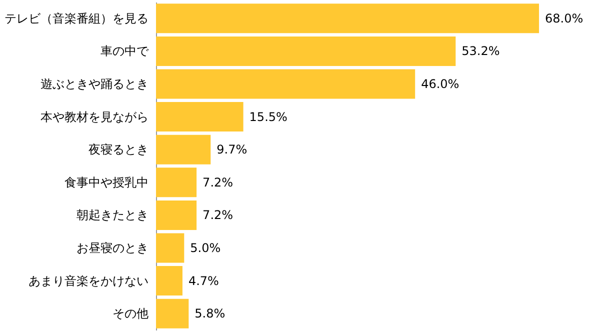 The image size is (600, 332). What do you see at coordinates (112, 215) in the screenshot?
I see `y-tick-label: 朝起きたとき` at bounding box center [112, 215].